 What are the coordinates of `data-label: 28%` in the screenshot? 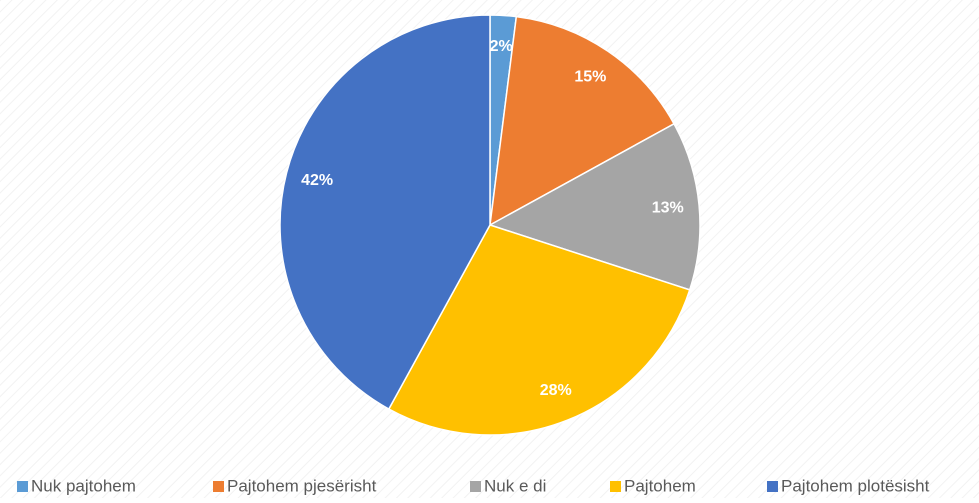 It's located at (556, 390).